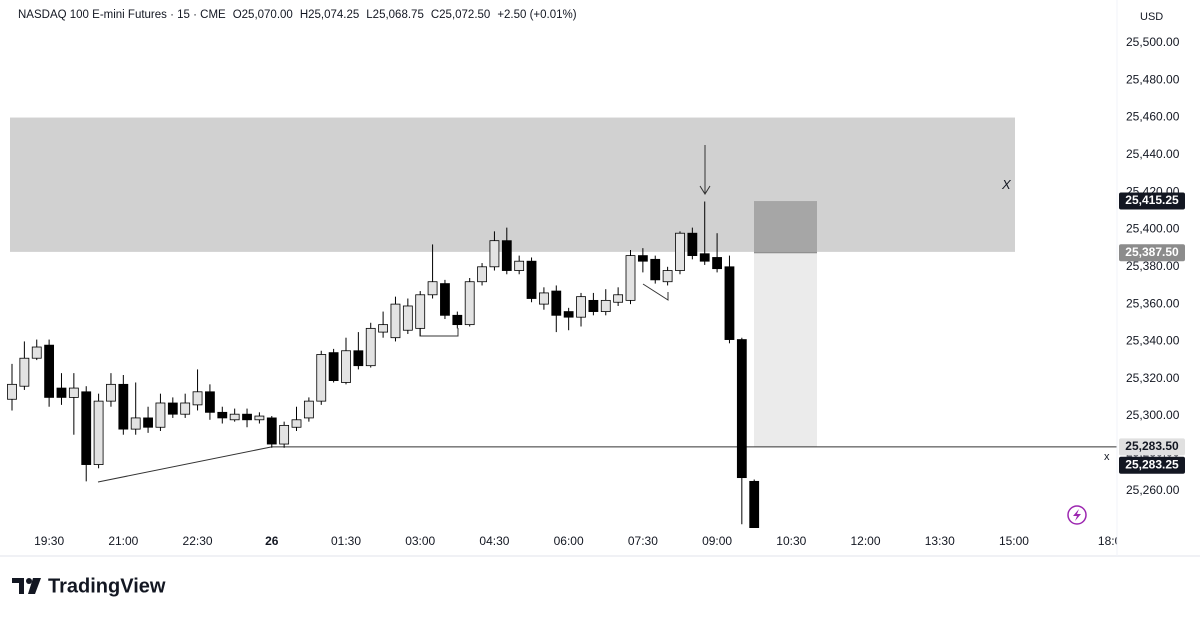 The width and height of the screenshot is (1200, 621). I want to click on footer-brand: TradingView, so click(107, 586).